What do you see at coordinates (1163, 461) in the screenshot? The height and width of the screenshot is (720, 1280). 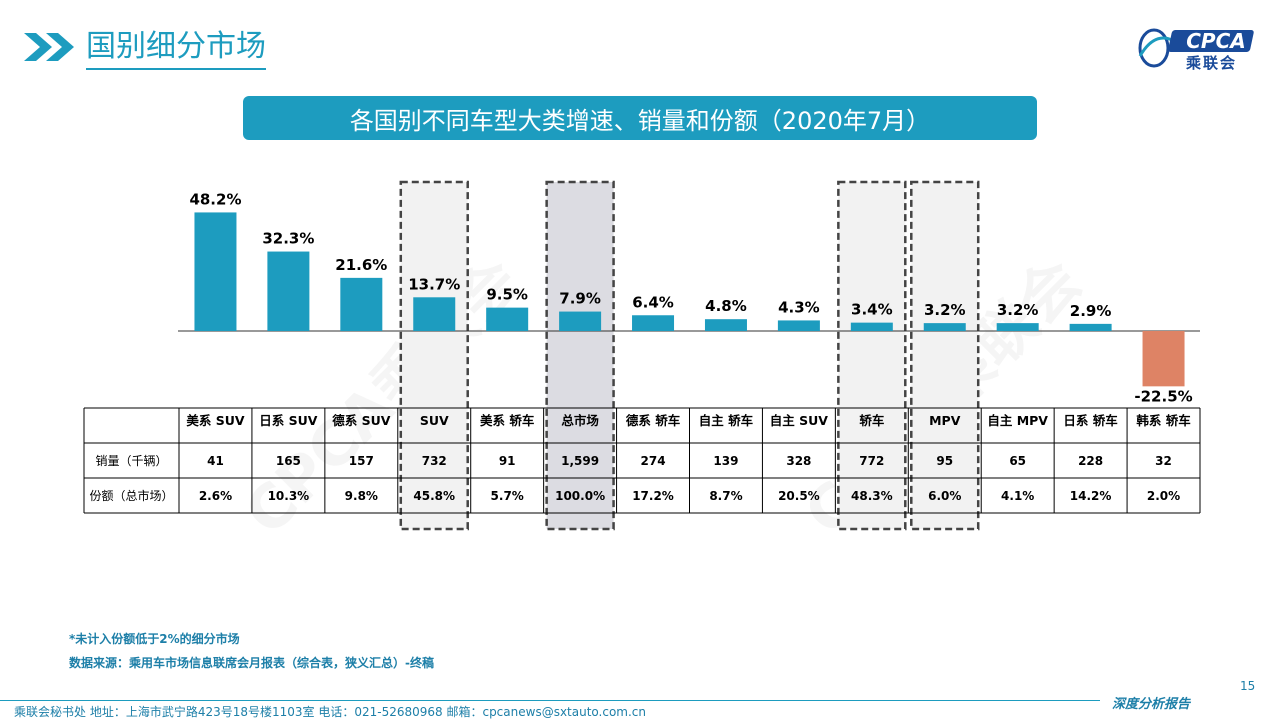 I see `table-sales-cell: 32` at bounding box center [1163, 461].